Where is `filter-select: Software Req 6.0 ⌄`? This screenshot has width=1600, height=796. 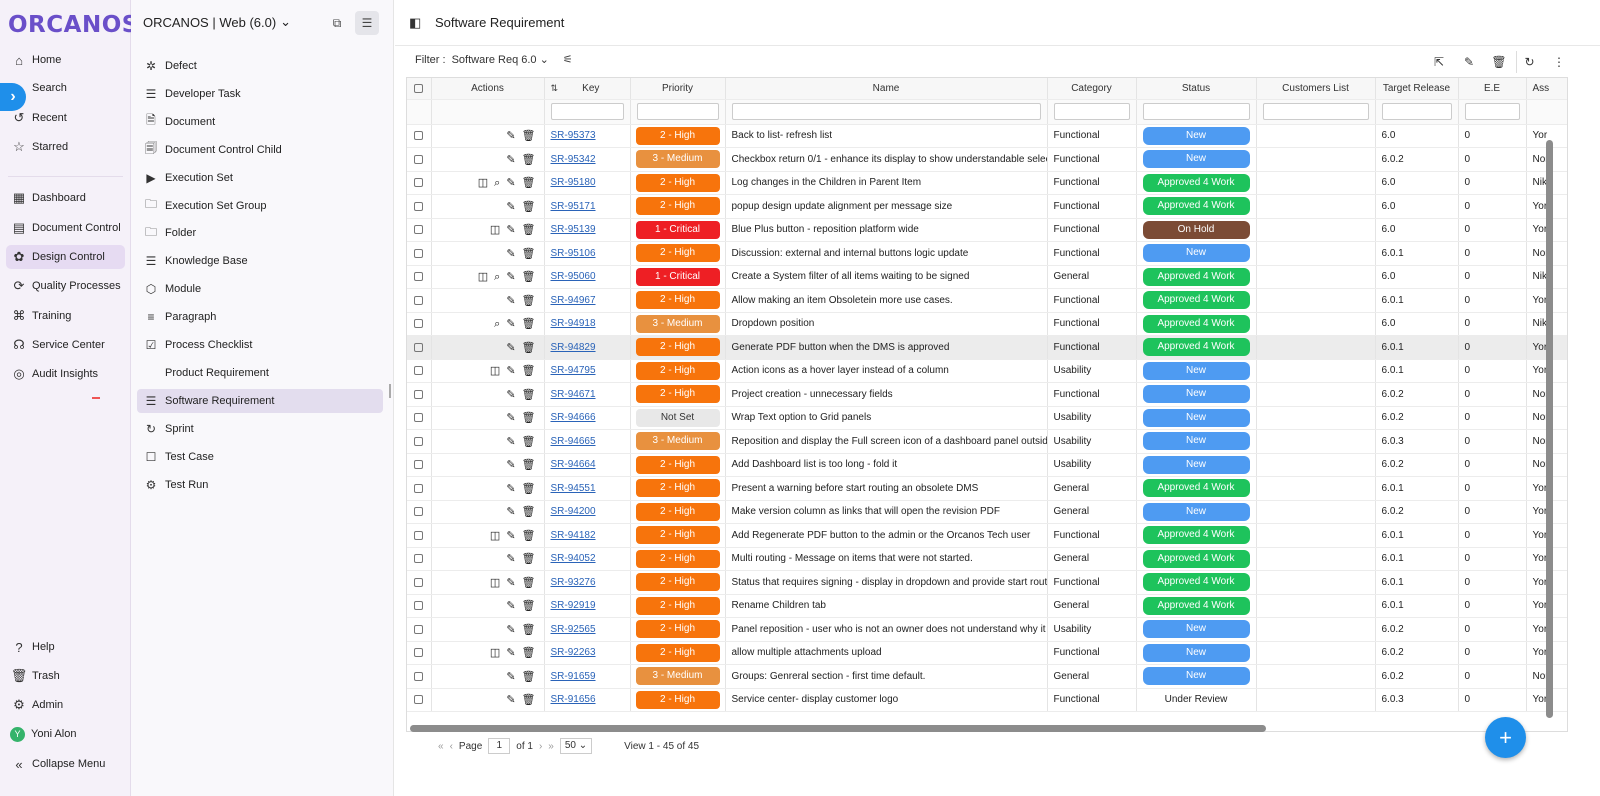 filter-select: Software Req 6.0 ⌄ is located at coordinates (500, 59).